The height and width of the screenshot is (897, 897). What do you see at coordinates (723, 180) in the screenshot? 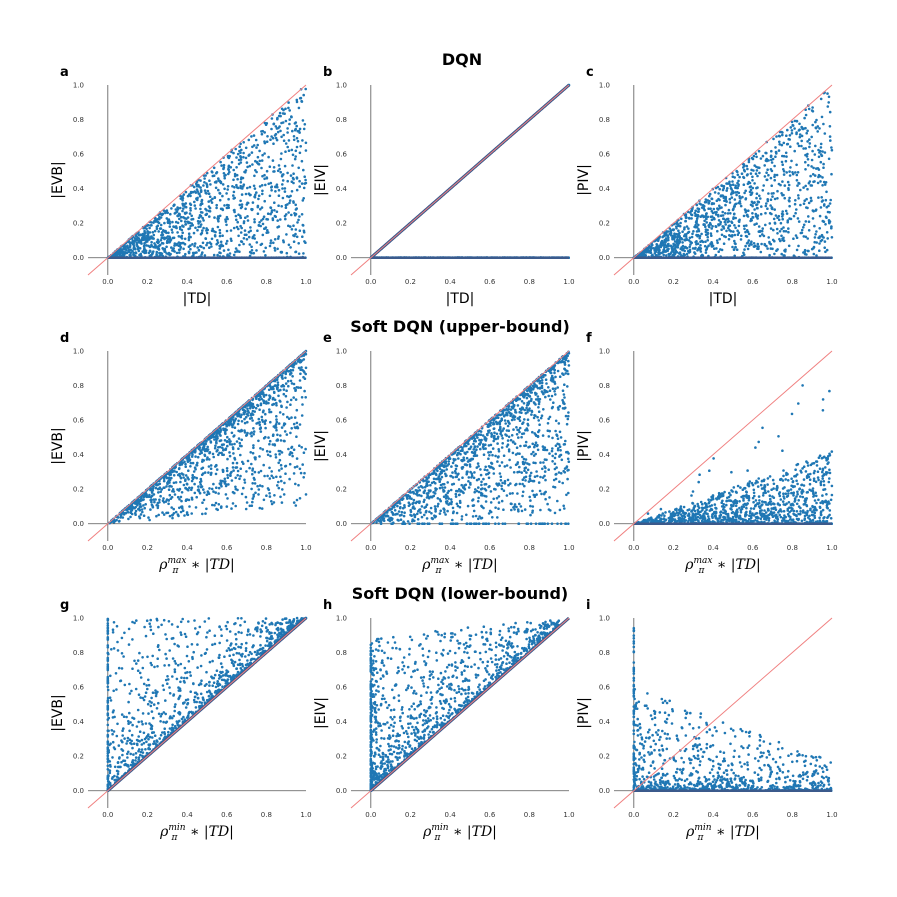
I see `identity-line` at bounding box center [723, 180].